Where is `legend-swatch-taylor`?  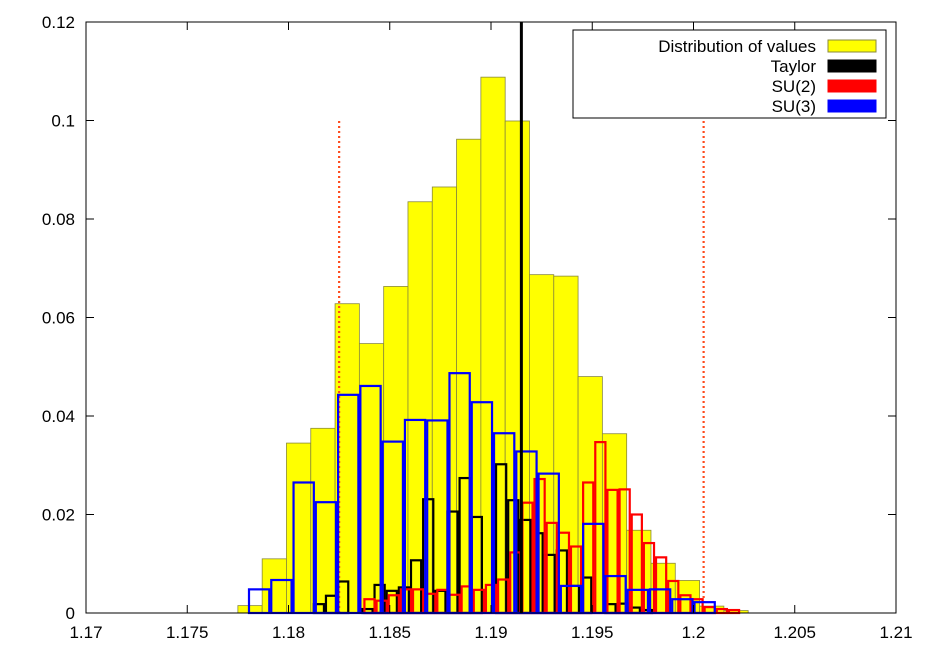 legend-swatch-taylor is located at coordinates (852, 66).